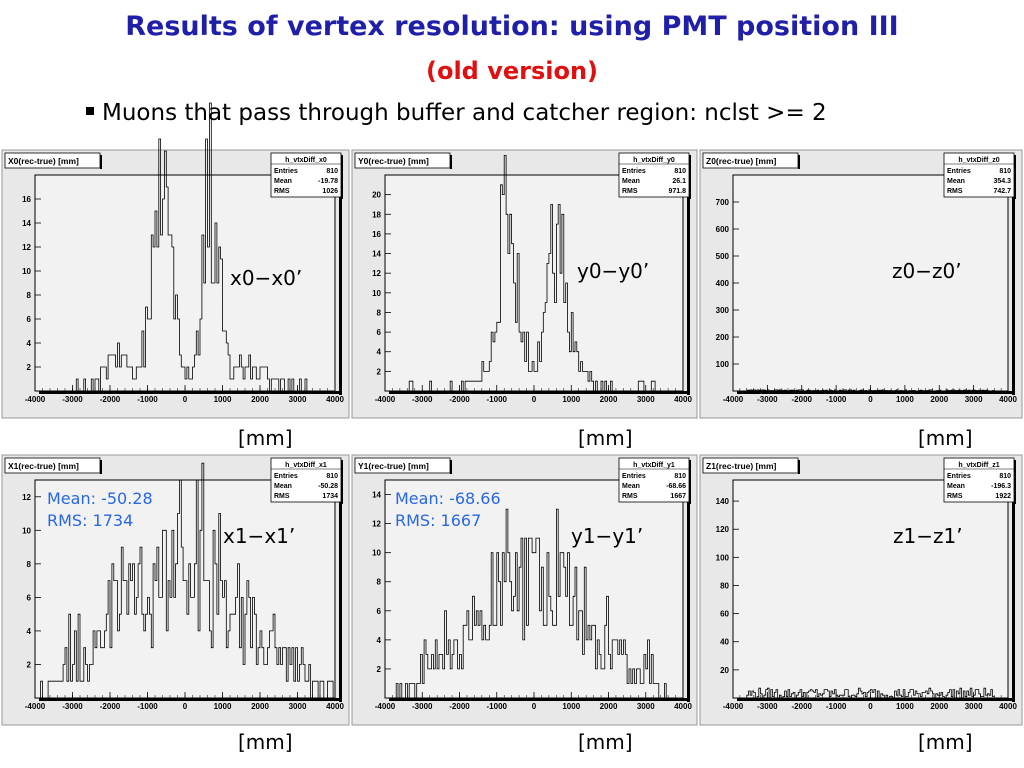 This screenshot has height=768, width=1024. What do you see at coordinates (679, 181) in the screenshot?
I see `stats-mean-value: 26.1` at bounding box center [679, 181].